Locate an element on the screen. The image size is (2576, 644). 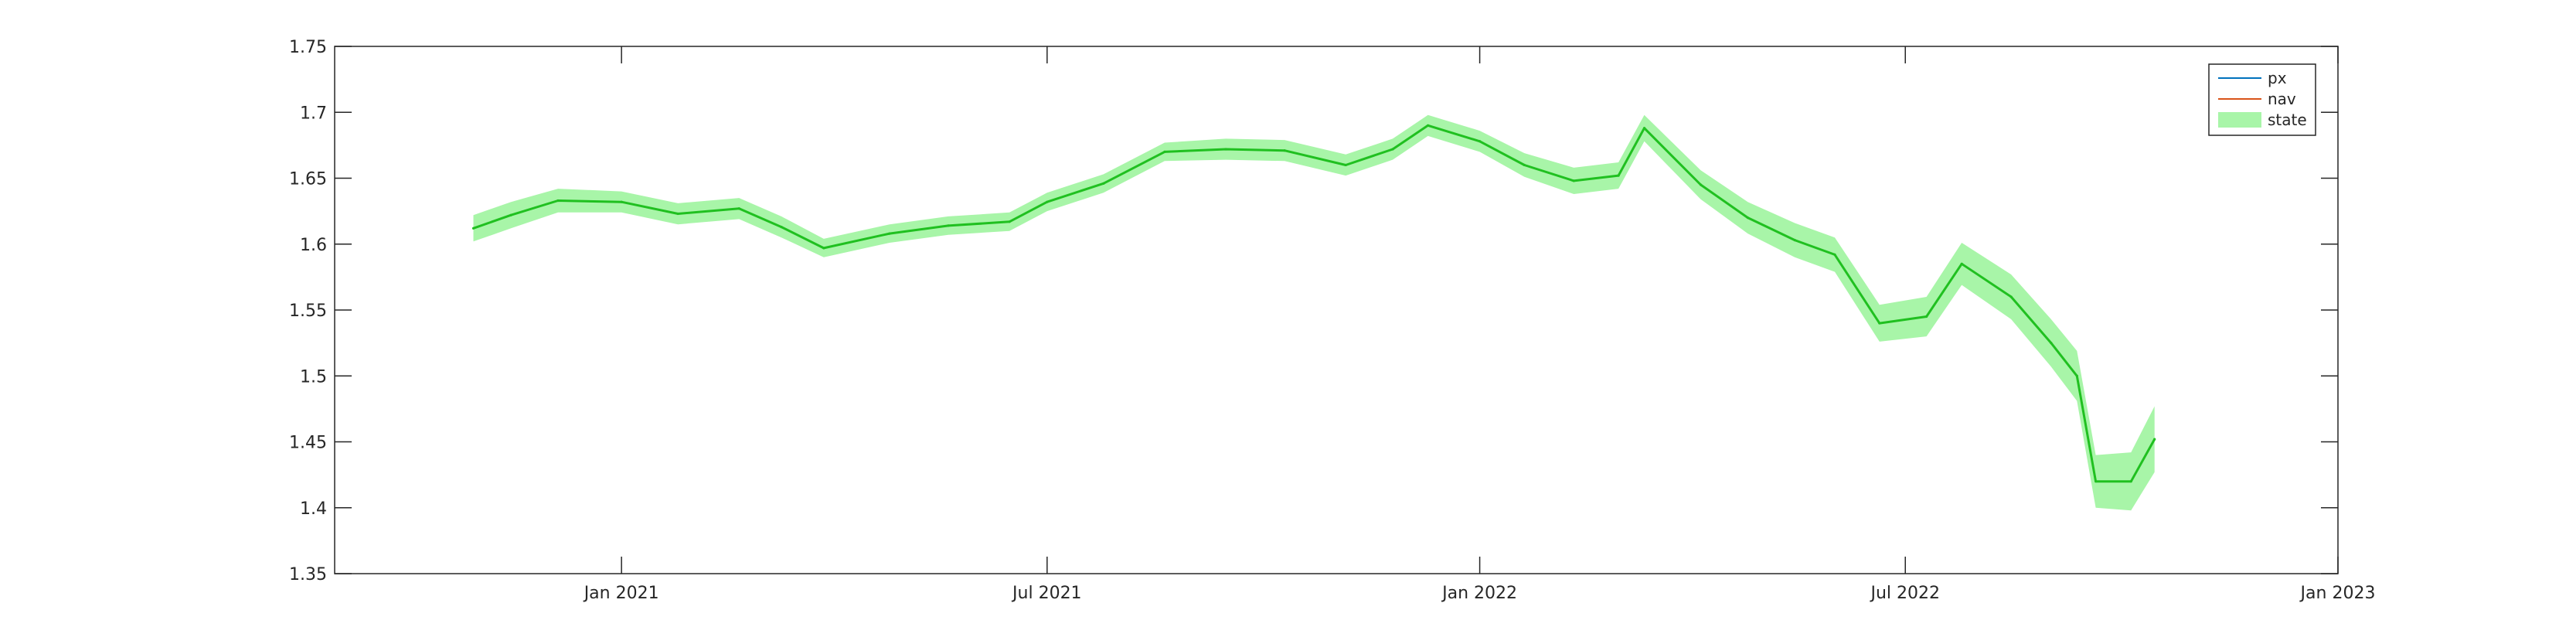
x-tick-label: Jul 2022 is located at coordinates (1904, 593).